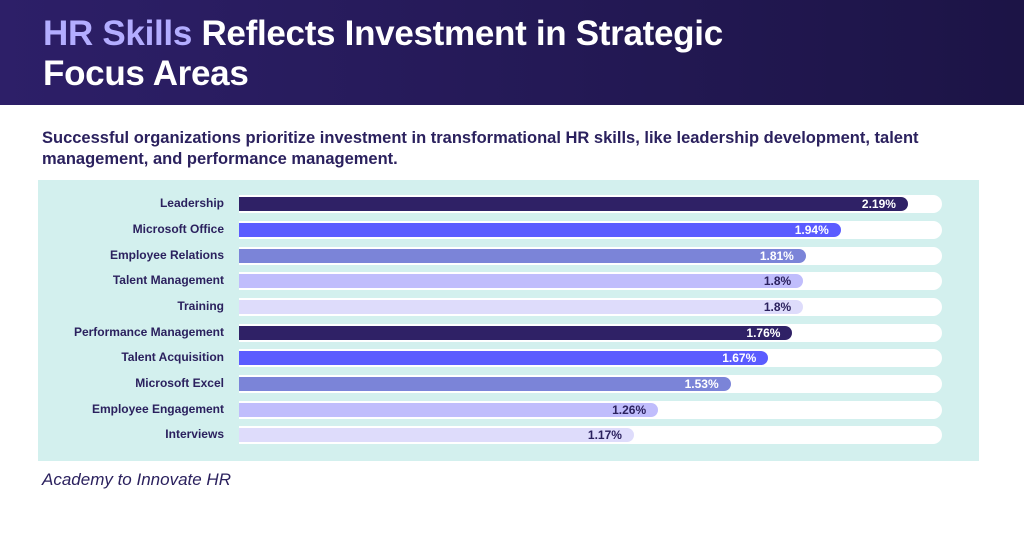  I want to click on bar-track: 1.67%, so click(590, 358).